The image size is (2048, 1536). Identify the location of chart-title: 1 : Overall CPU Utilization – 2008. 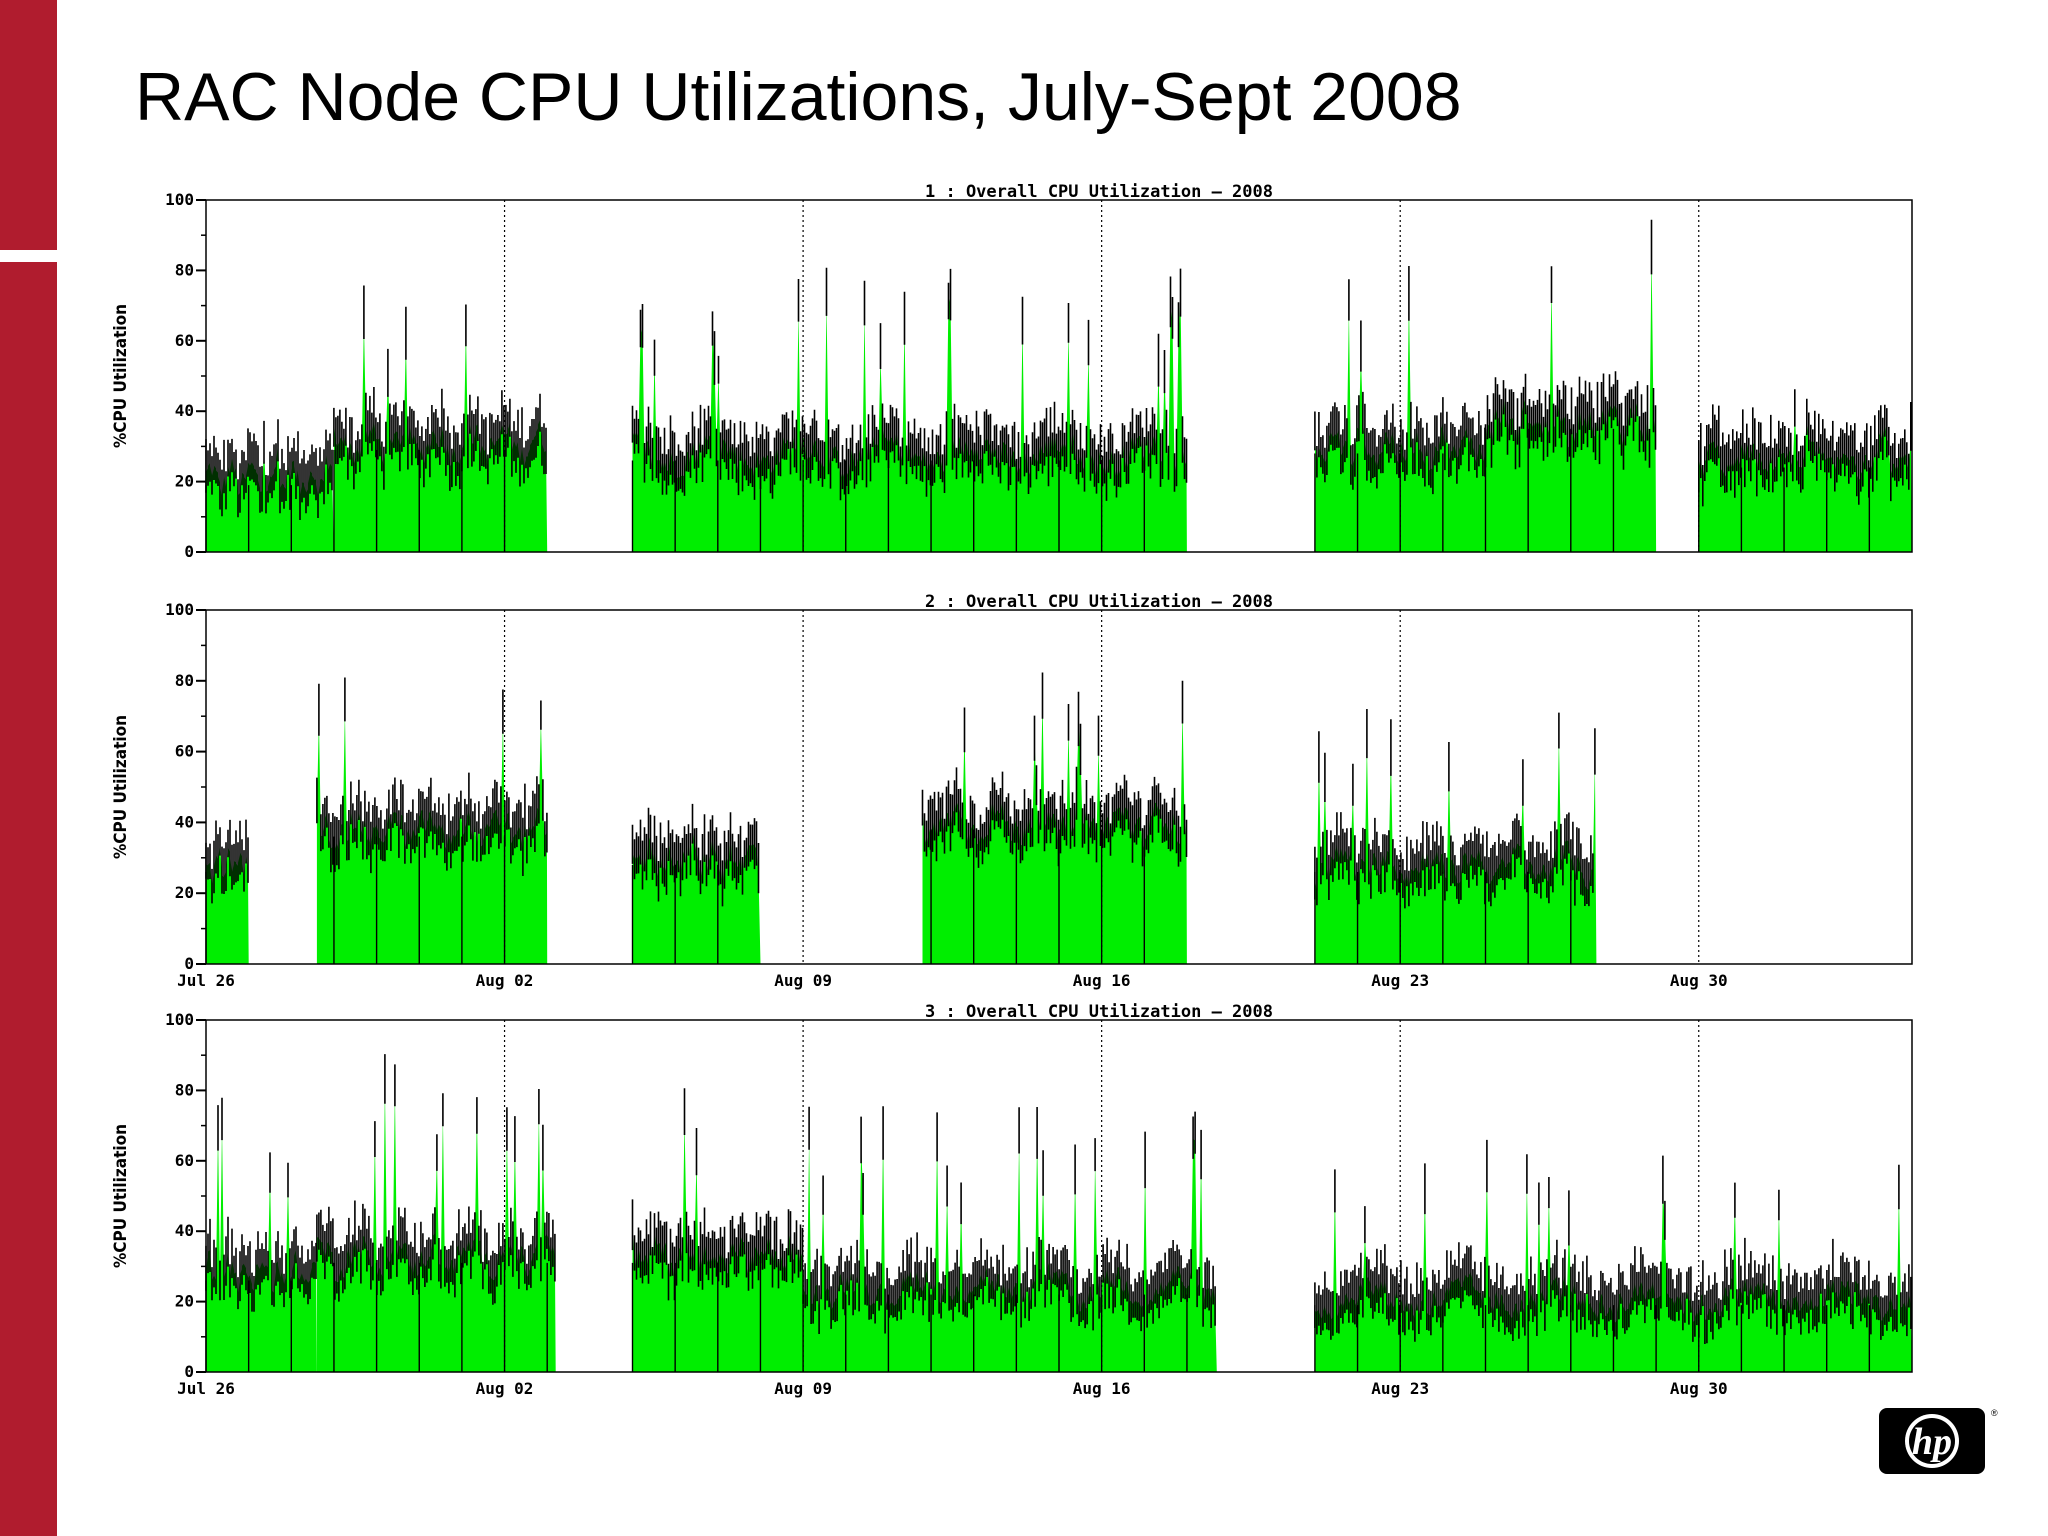
(1099, 192).